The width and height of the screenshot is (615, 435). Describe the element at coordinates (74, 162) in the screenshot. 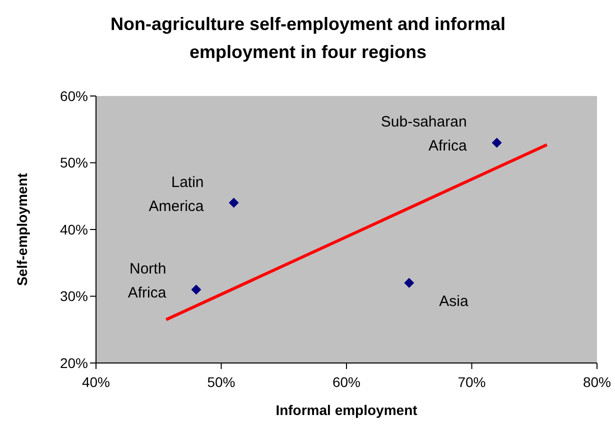

I see `y-tick-label: 50%` at that location.